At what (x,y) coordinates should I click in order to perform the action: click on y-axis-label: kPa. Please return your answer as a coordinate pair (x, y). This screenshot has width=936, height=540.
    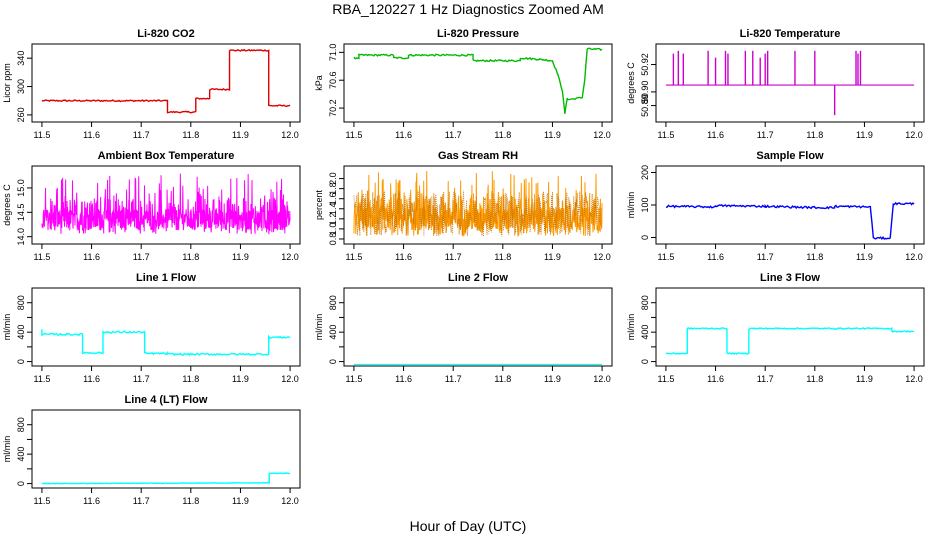
    Looking at the image, I should click on (319, 83).